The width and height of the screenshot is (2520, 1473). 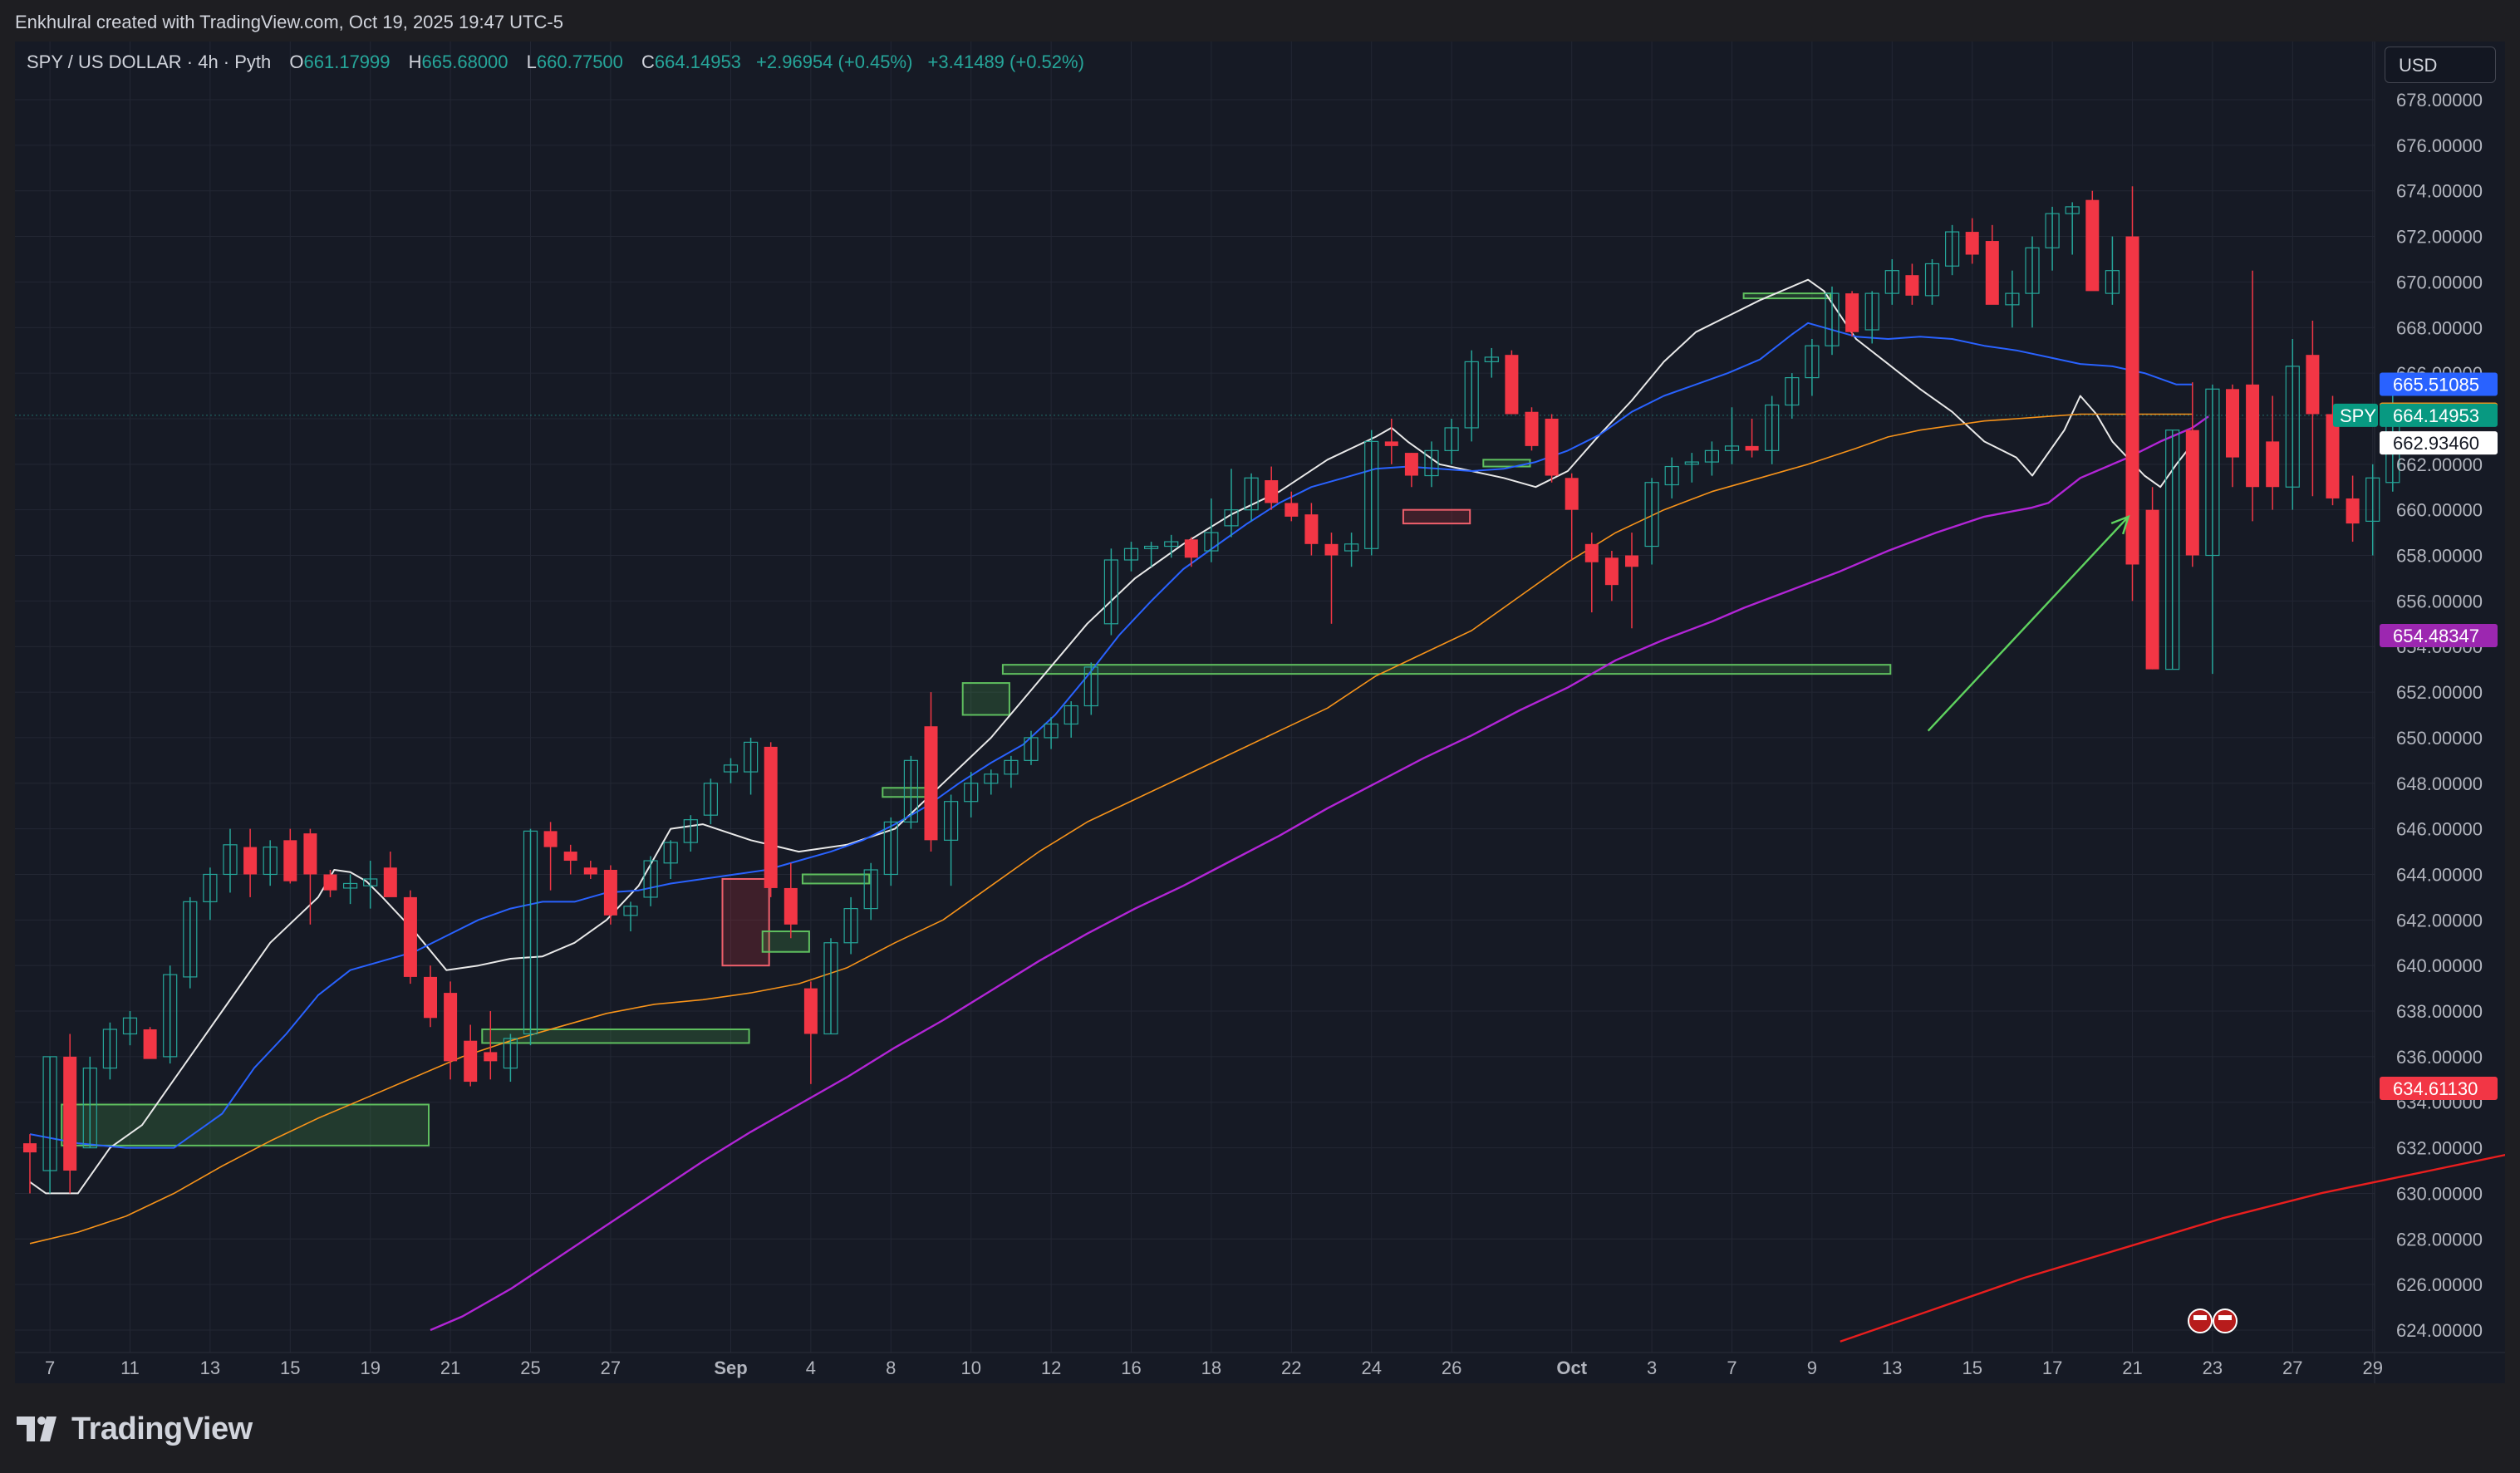 I want to click on supply-zone, so click(x=745, y=922).